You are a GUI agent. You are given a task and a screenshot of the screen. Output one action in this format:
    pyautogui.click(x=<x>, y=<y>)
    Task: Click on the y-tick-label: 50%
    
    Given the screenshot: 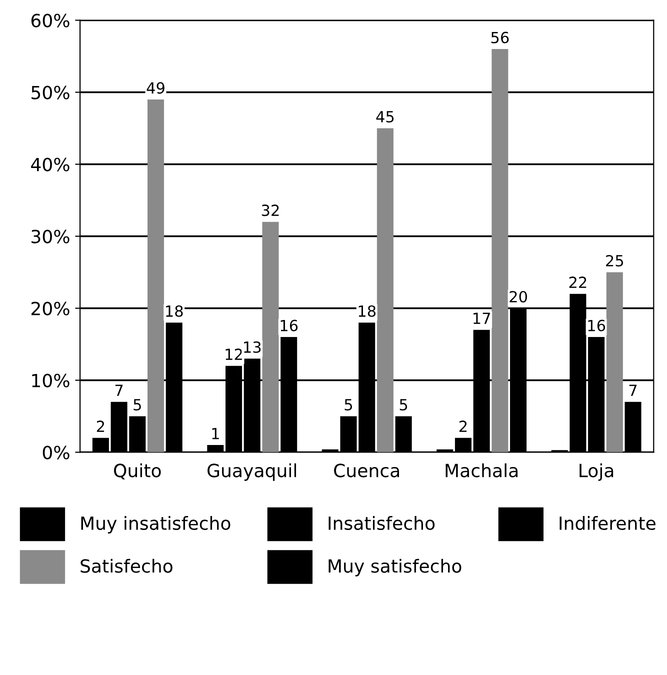 What is the action you would take?
    pyautogui.click(x=51, y=93)
    